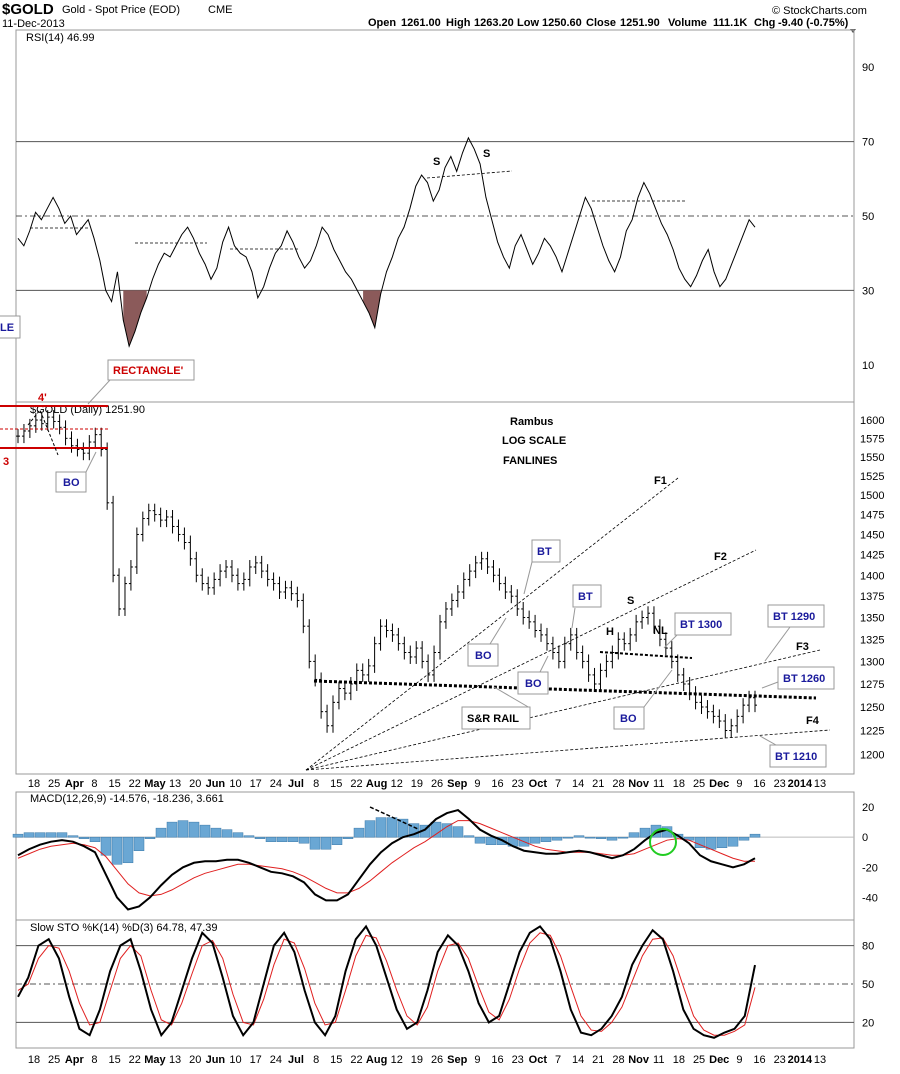  I want to click on fanline-f2, so click(531, 660).